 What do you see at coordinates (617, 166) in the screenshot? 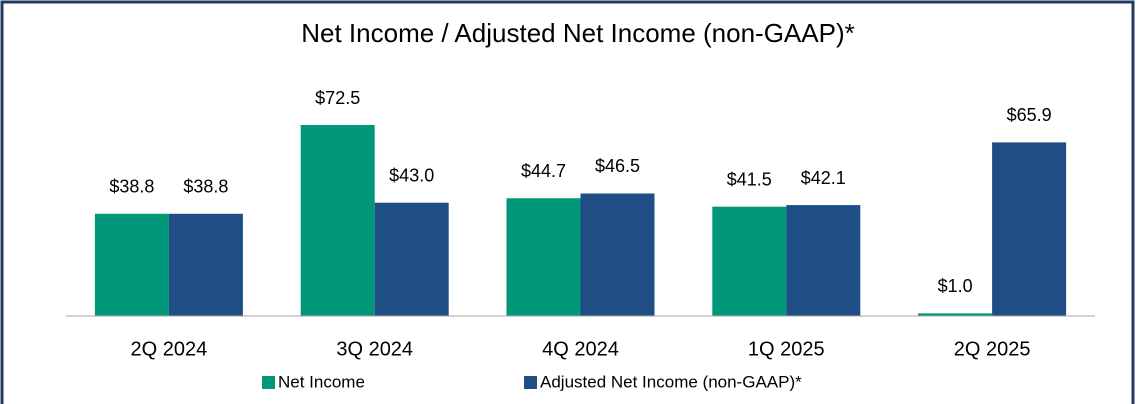
I see `value-label: $46.5` at bounding box center [617, 166].